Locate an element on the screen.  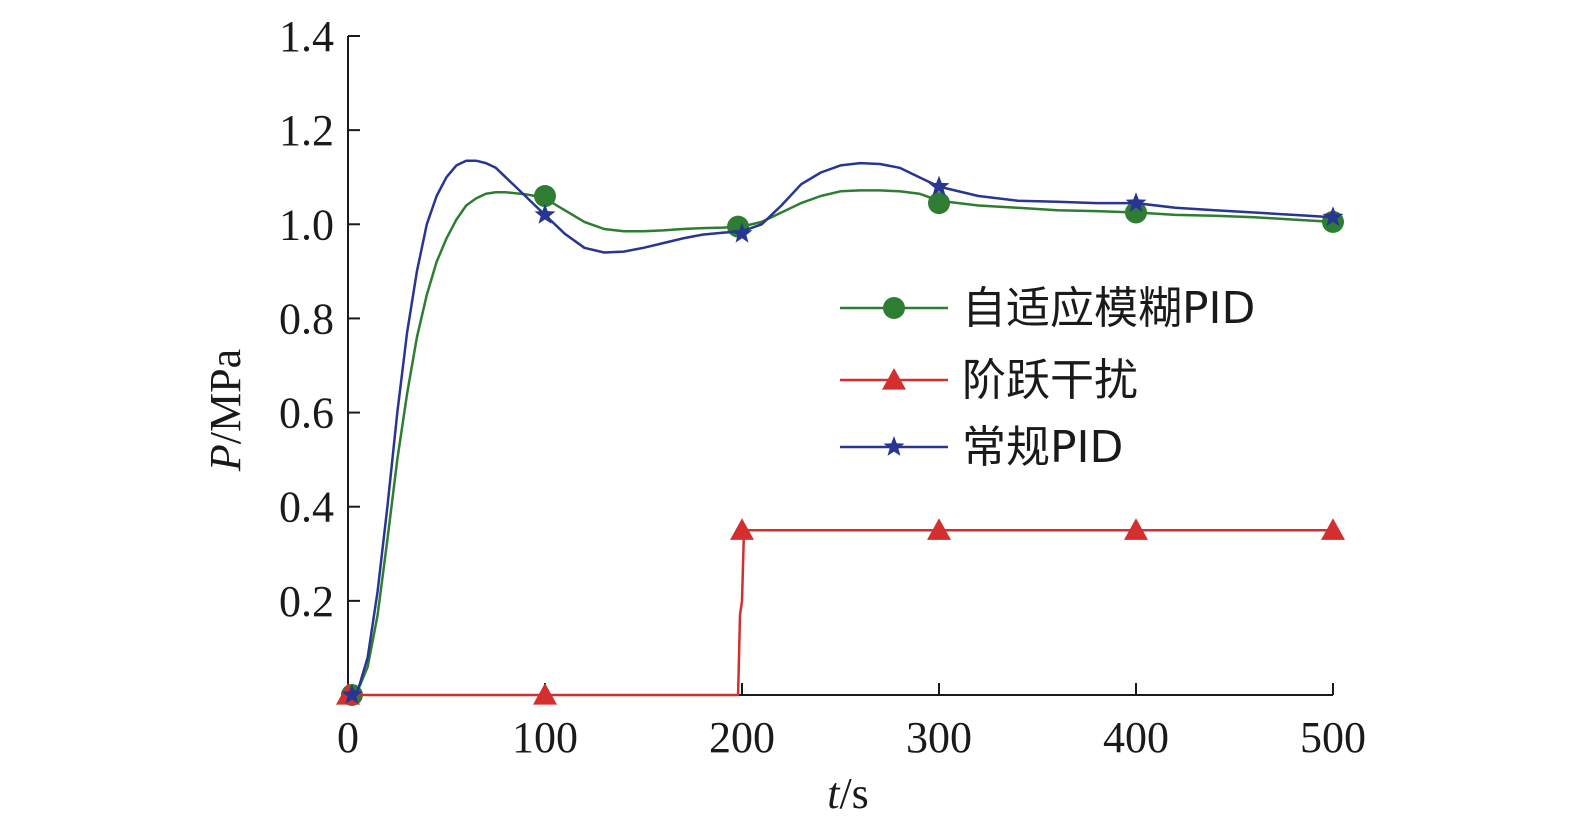
y-tick-label: 0.2 is located at coordinates (306, 601).